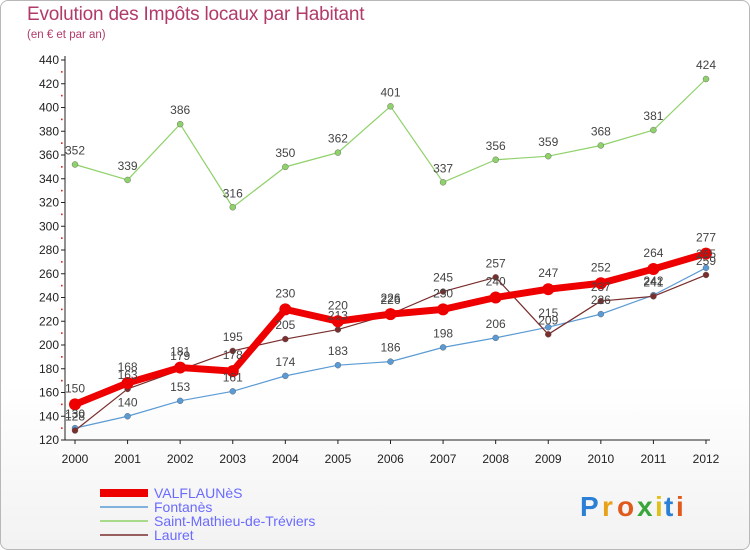  I want to click on y-tick-label: 220, so click(49, 321).